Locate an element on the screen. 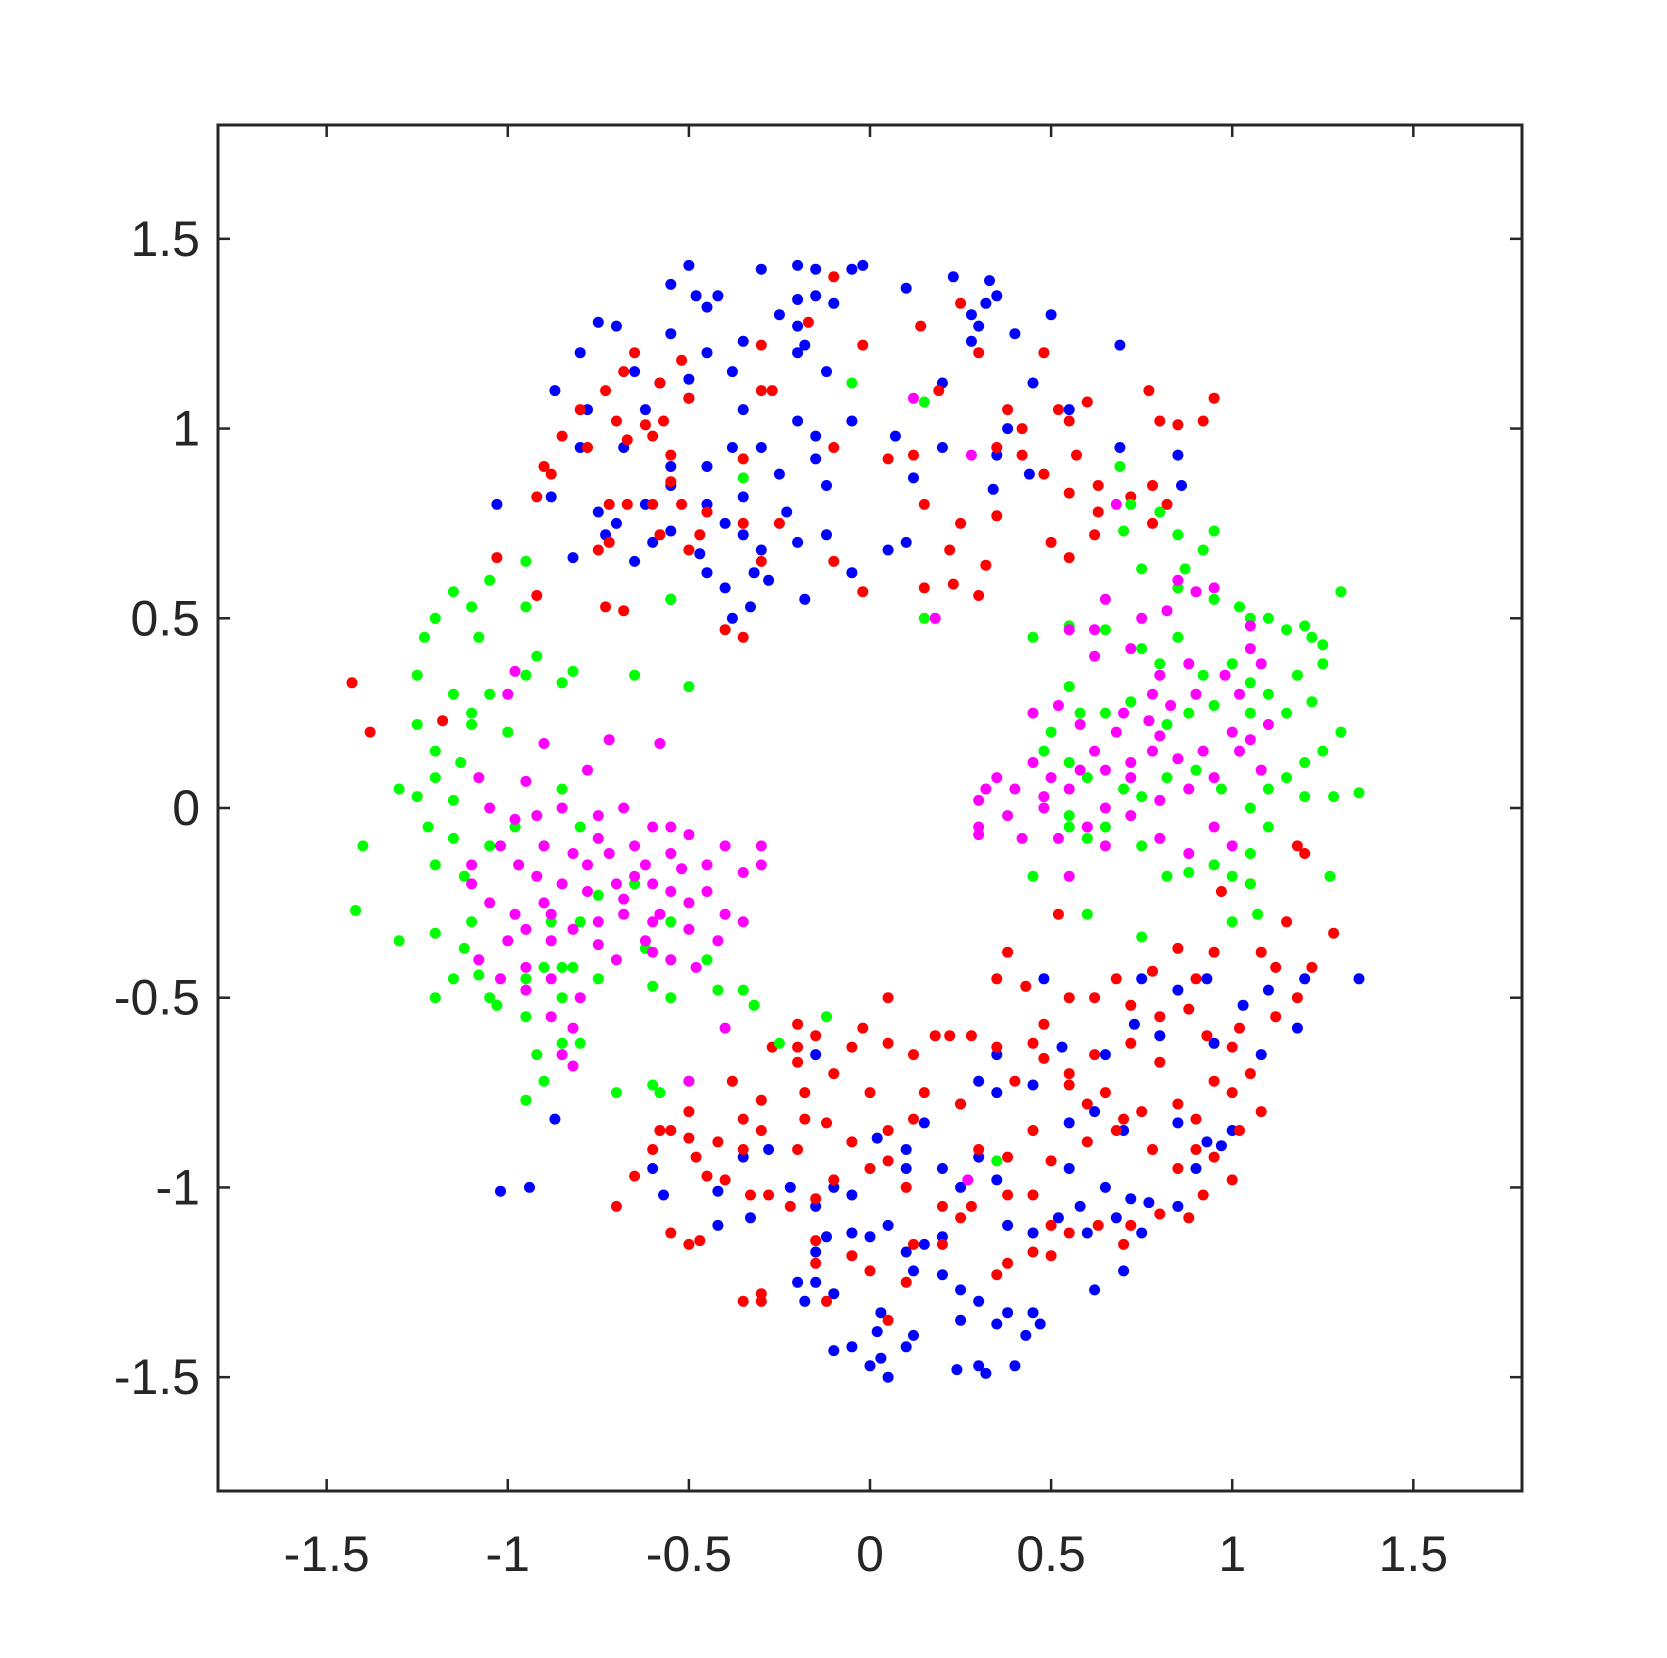 This screenshot has height=1658, width=1667. x-tick-label: 0 is located at coordinates (870, 1554).